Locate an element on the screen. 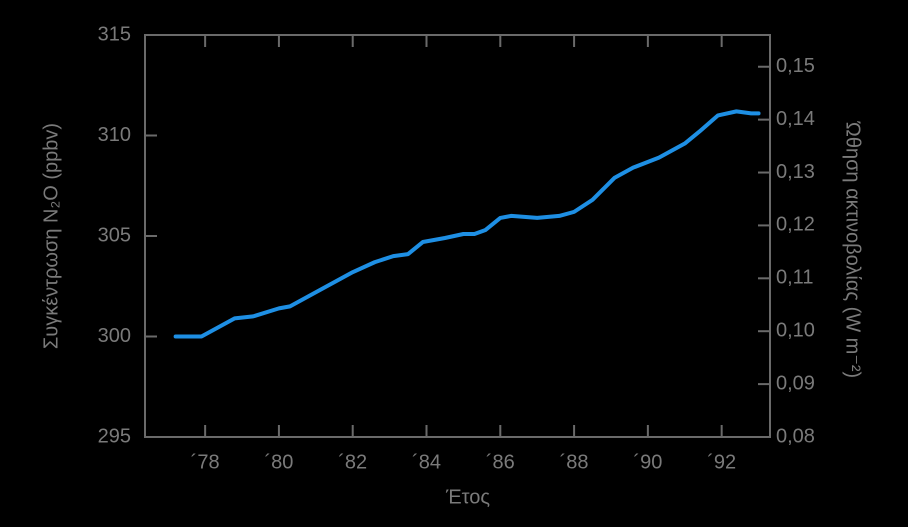  x-tick-label: ´78 is located at coordinates (205, 462).